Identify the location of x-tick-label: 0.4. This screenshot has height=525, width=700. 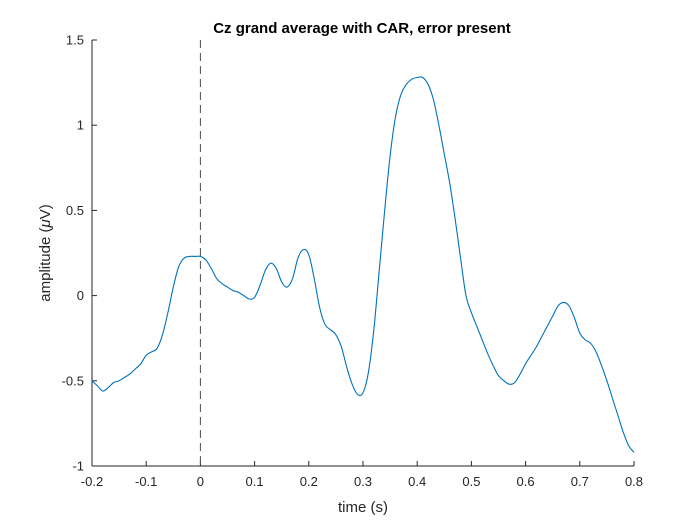
(417, 481).